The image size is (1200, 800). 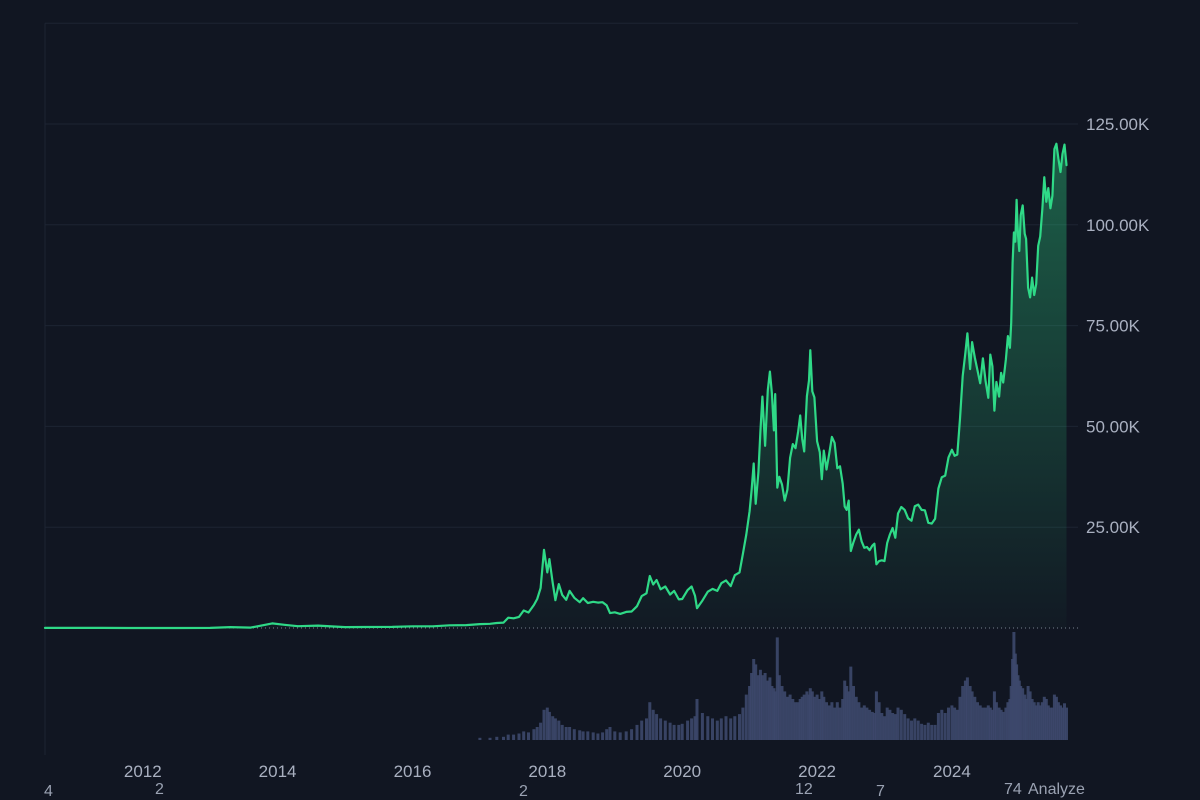 I want to click on time-scale: 2012 2014 2016 2018 2020 2022 2024, so click(x=547, y=771).